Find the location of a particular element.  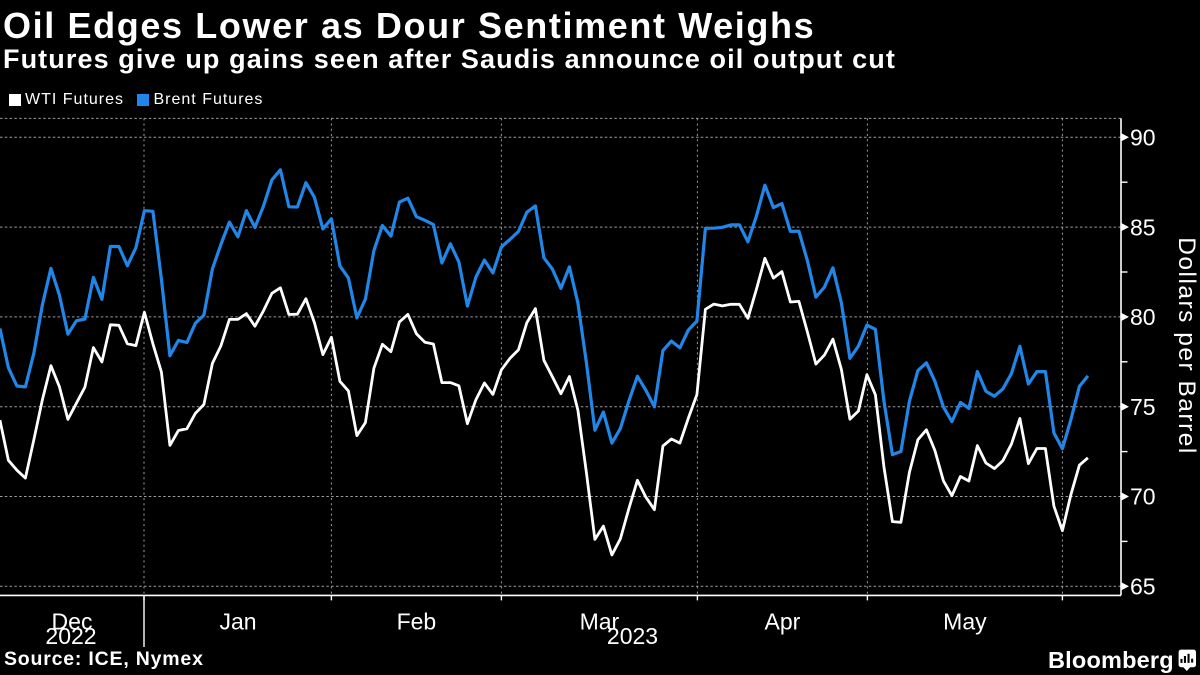

svg-text: Feb is located at coordinates (417, 622).